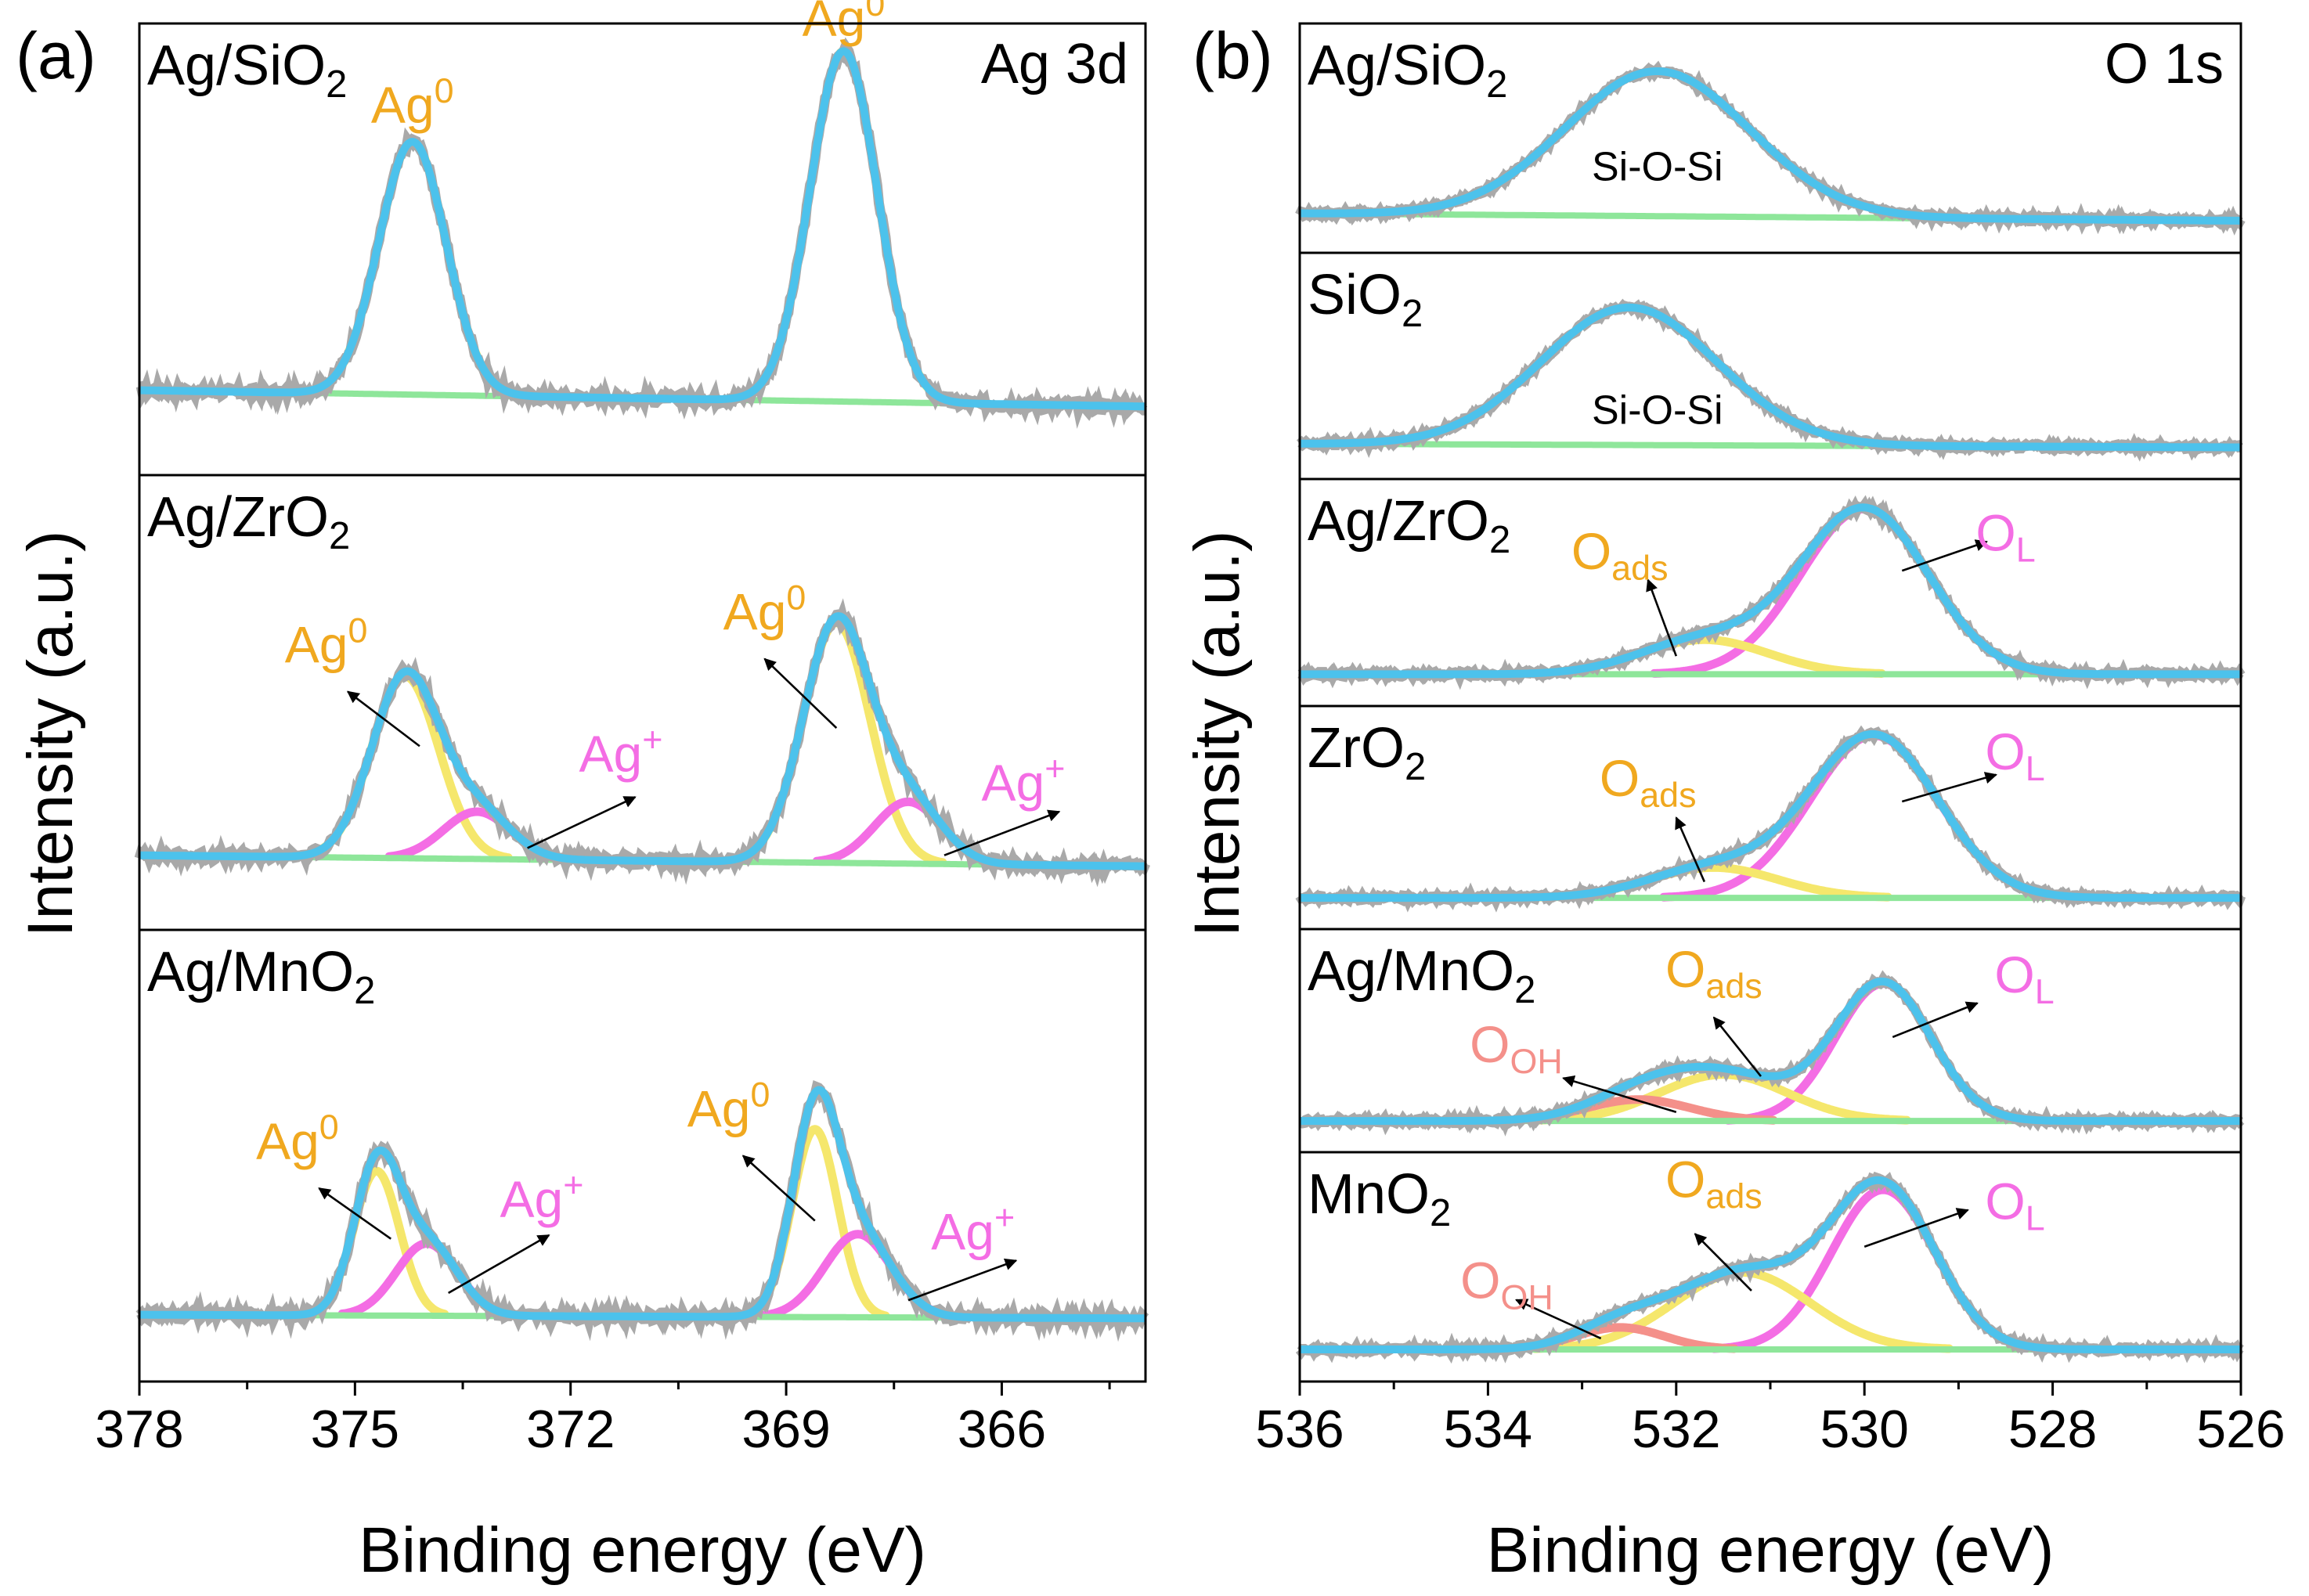 The image size is (2309, 1596). Describe the element at coordinates (2164, 64) in the screenshot. I see `core-level-label: O 1s` at that location.